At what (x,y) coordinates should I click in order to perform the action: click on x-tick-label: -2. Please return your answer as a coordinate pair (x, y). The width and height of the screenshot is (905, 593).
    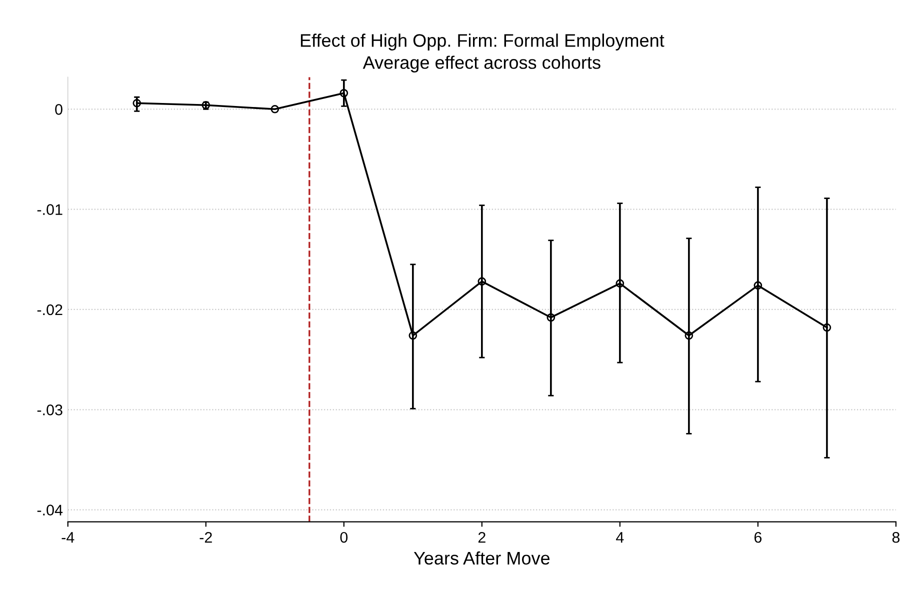
    Looking at the image, I should click on (206, 537).